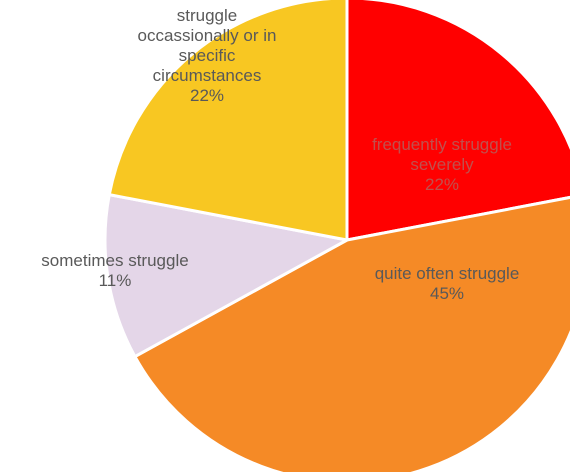 The image size is (570, 472). What do you see at coordinates (115, 280) in the screenshot?
I see `slice-percent: 11%` at bounding box center [115, 280].